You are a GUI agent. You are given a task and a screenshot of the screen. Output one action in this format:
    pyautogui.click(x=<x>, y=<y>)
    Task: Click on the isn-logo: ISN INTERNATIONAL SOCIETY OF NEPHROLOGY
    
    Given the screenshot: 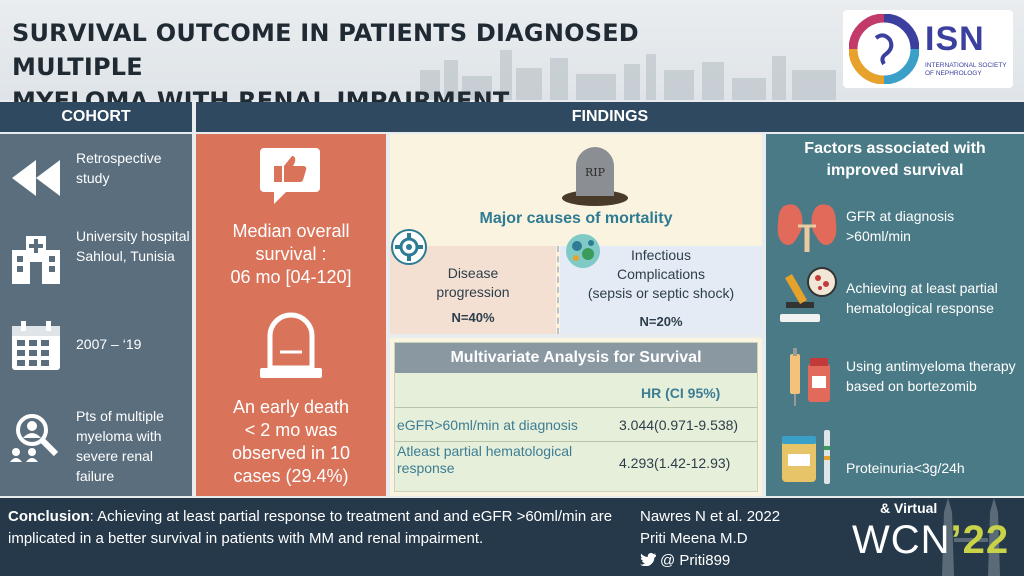 What is the action you would take?
    pyautogui.click(x=928, y=49)
    